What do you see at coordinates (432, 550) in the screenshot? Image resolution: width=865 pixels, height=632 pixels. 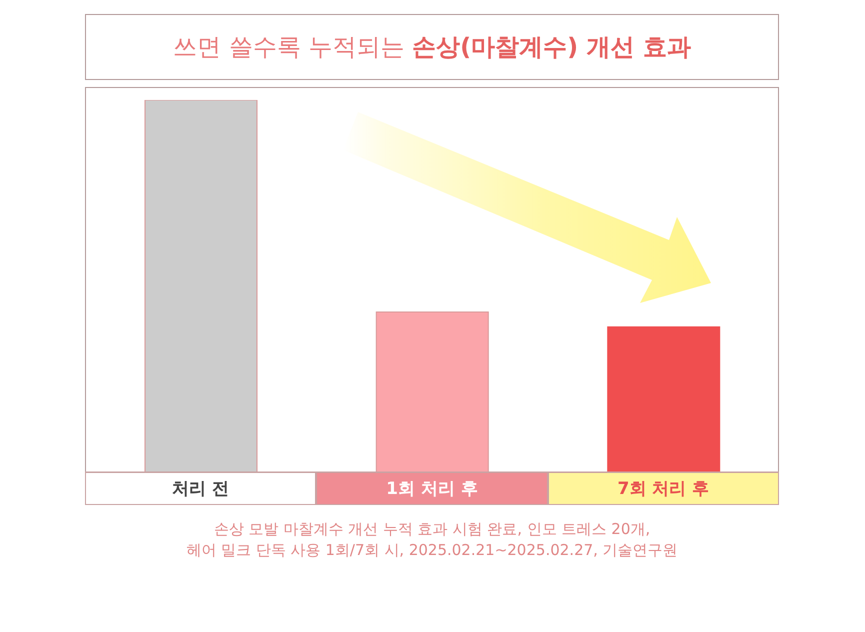 I see `text: 헤어 밀크 단독 사용 1회/7회 시, 2025.02.21~2025.02.27, 기술연구원` at bounding box center [432, 550].